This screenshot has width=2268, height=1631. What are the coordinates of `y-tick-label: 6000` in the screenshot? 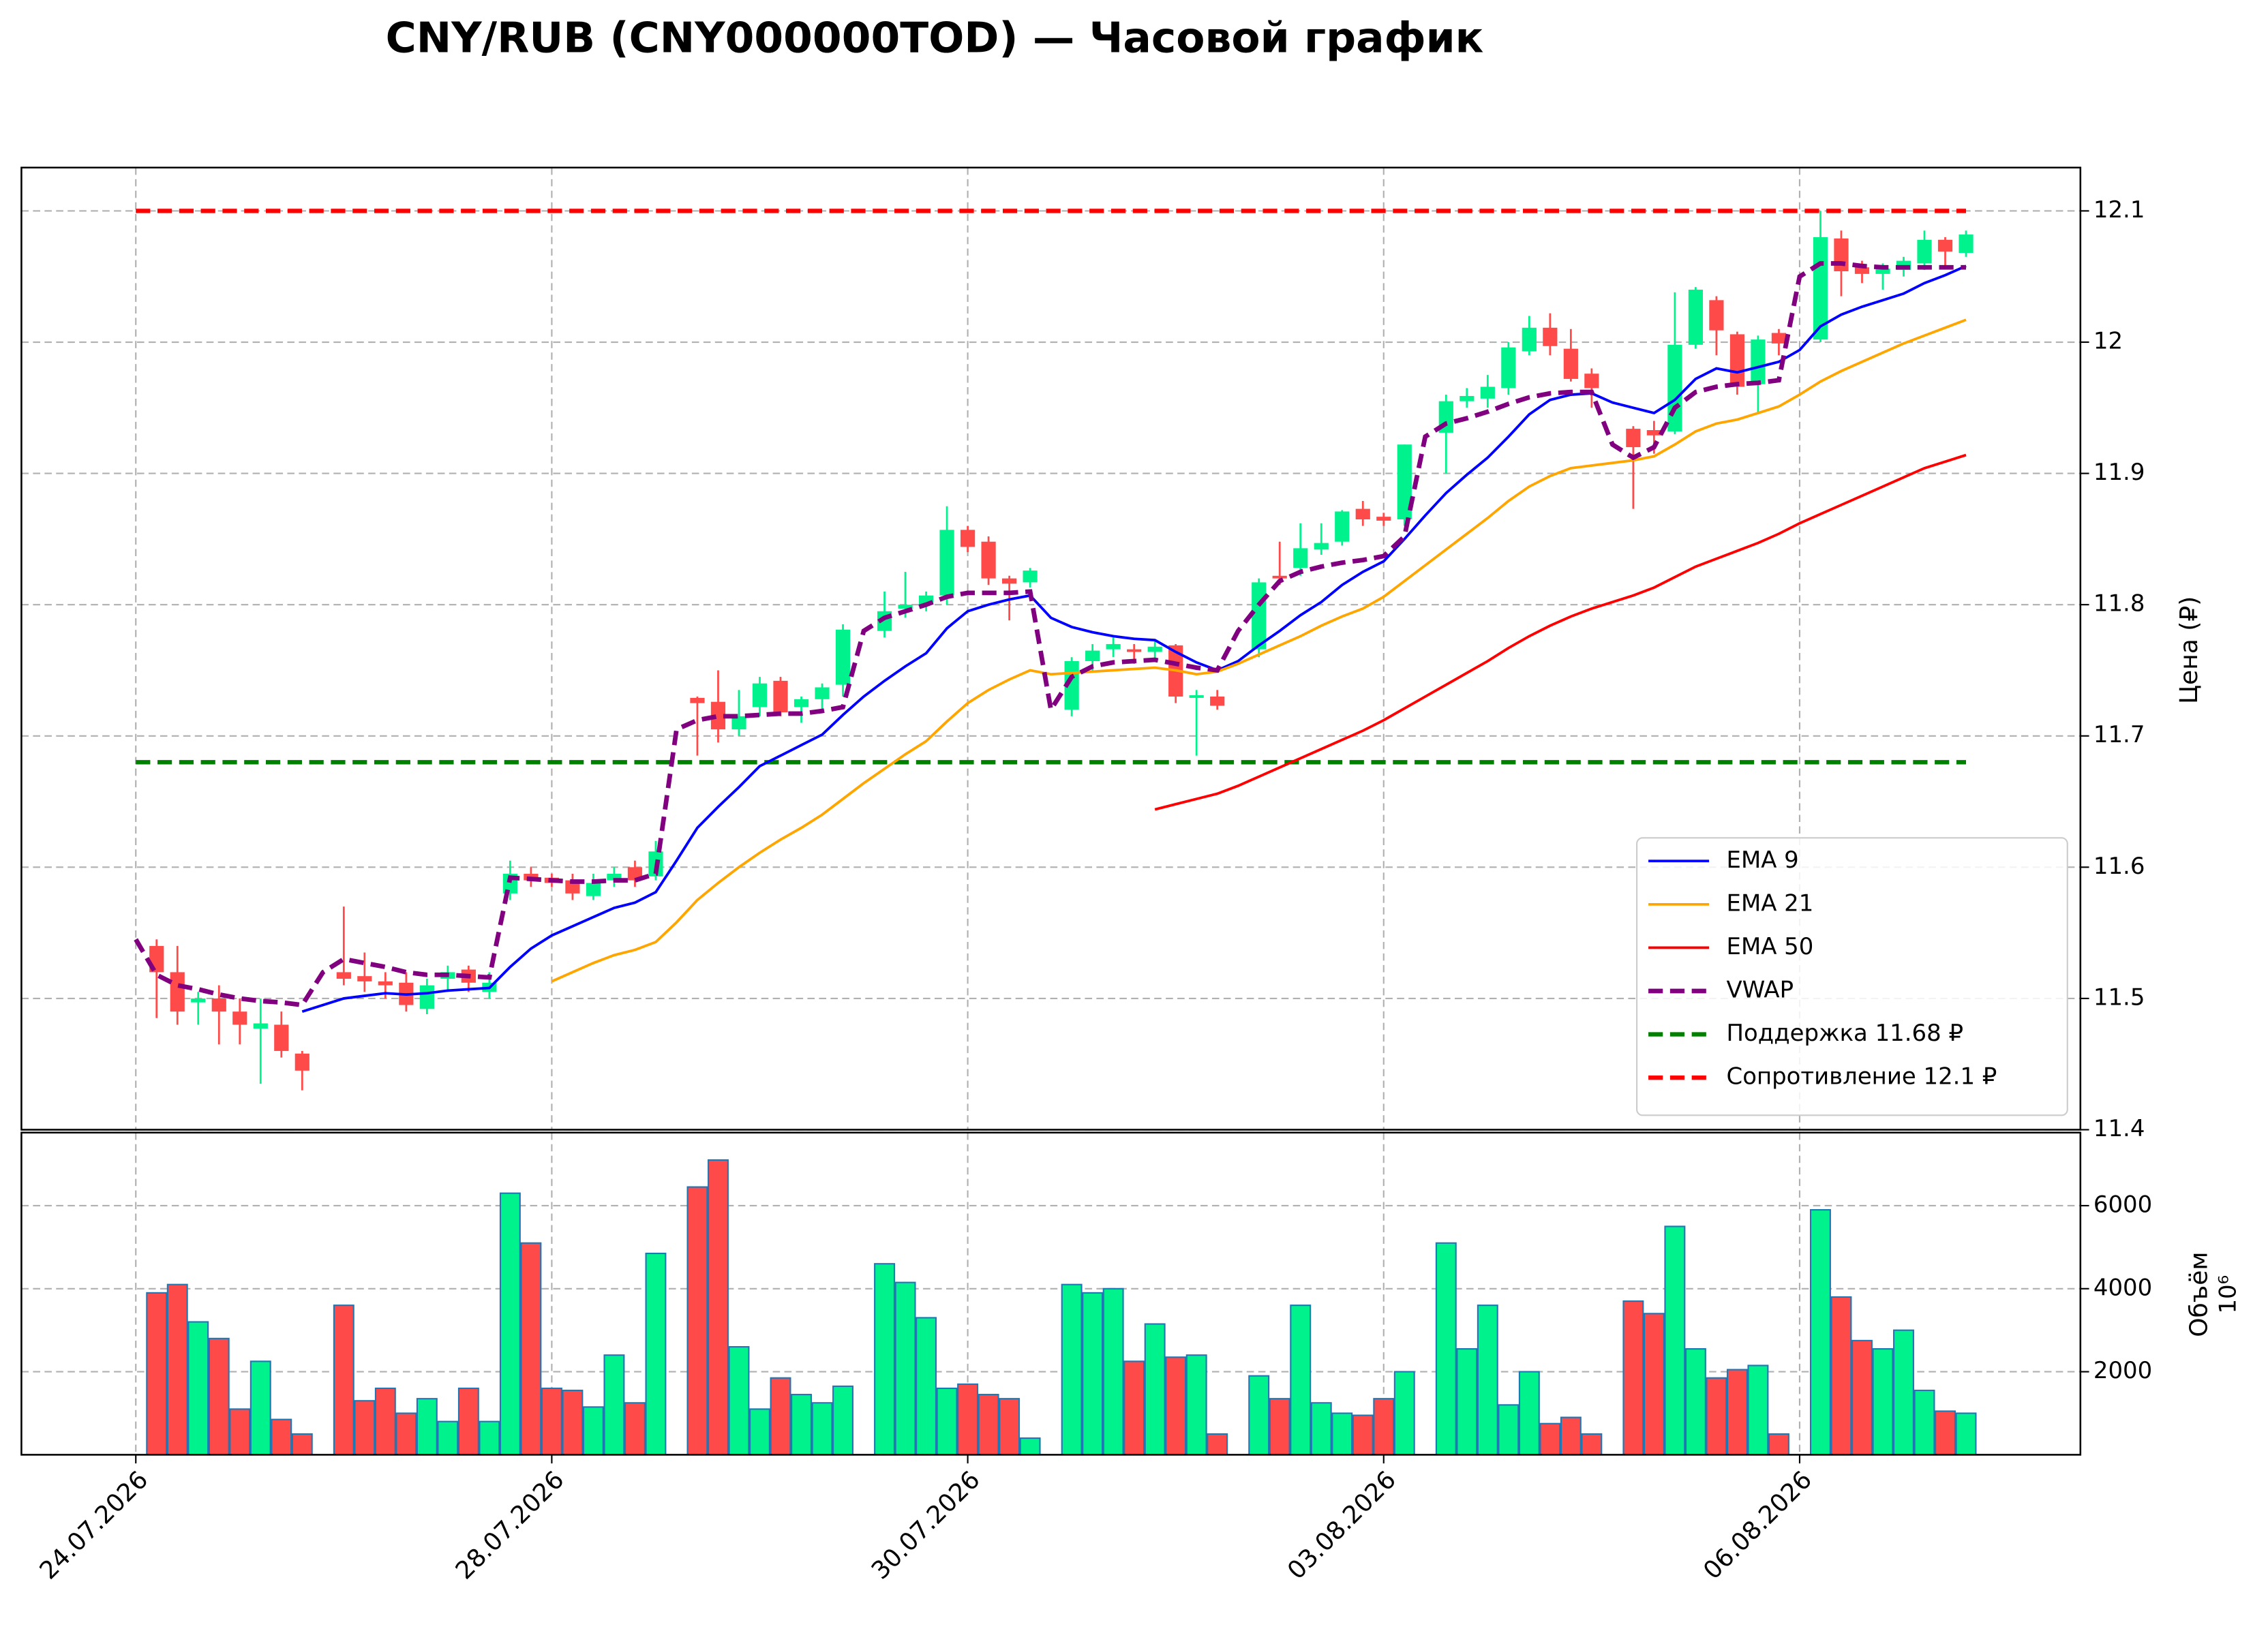 It's located at (2122, 1204).